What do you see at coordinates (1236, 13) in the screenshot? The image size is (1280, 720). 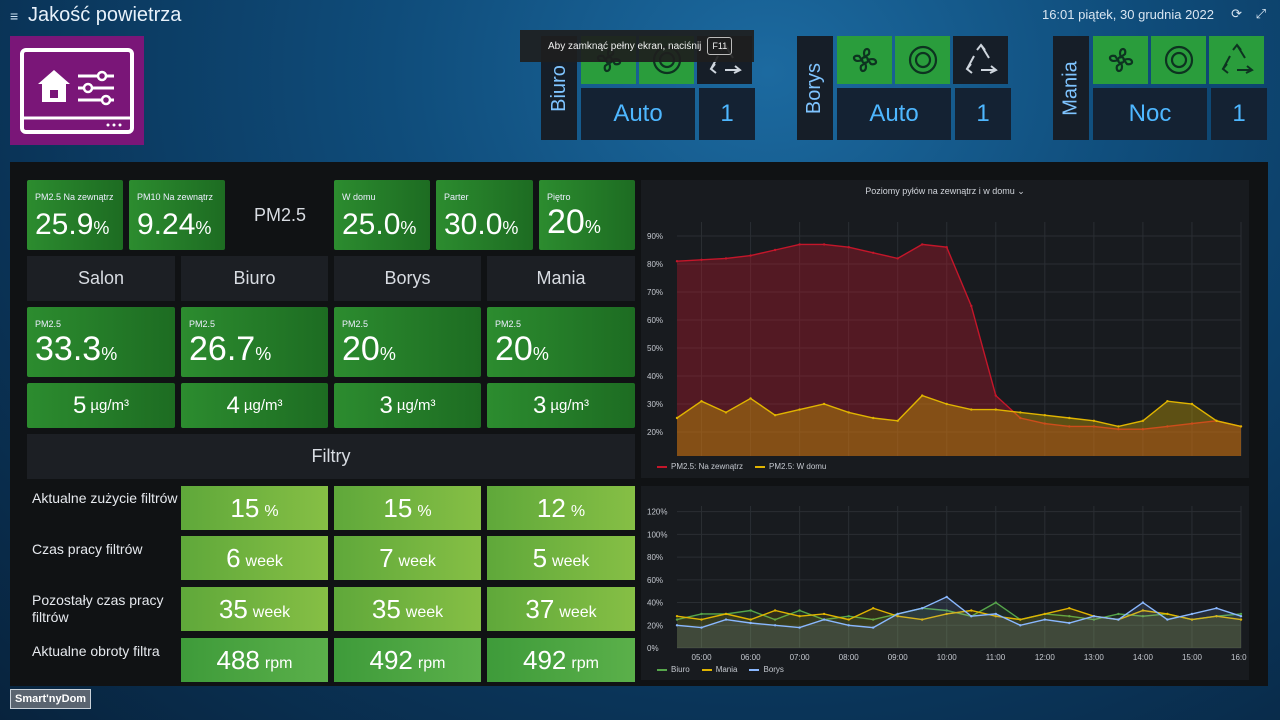 I see `refresh-icon: ⟳` at bounding box center [1236, 13].